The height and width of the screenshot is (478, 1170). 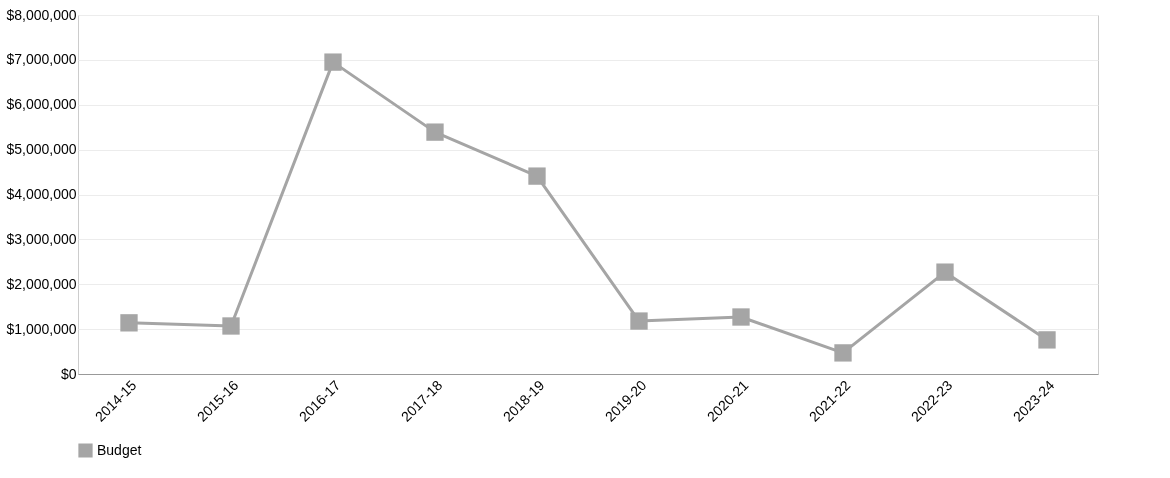 I want to click on y-tick-label: $4,000,000, so click(x=41, y=194).